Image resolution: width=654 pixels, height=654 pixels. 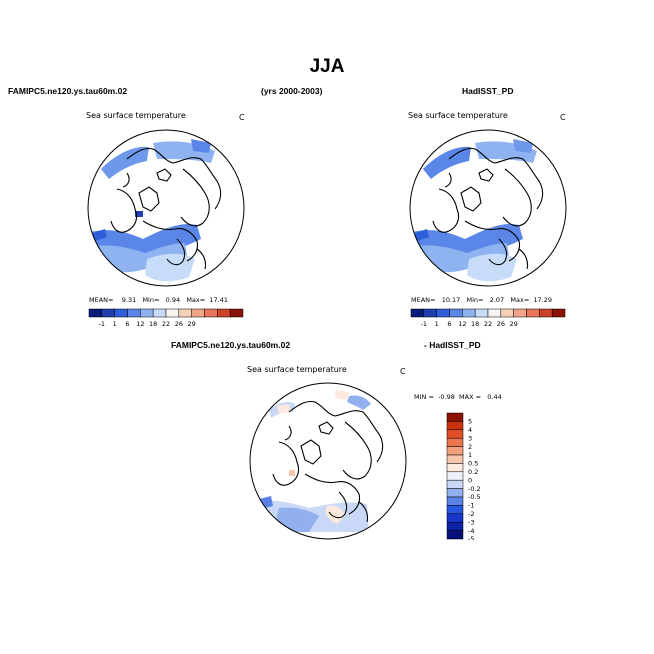 I want to click on obs-sst-field, so click(x=473, y=210).